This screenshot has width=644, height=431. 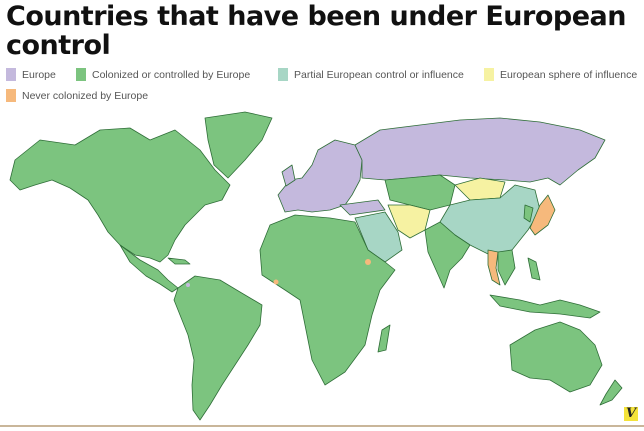 What do you see at coordinates (120, 195) in the screenshot?
I see `region-north-america` at bounding box center [120, 195].